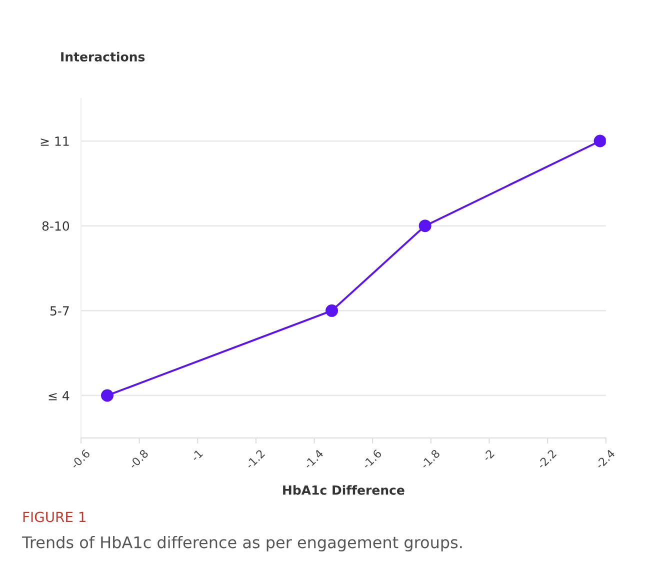 Image resolution: width=648 pixels, height=580 pixels. What do you see at coordinates (255, 459) in the screenshot?
I see `x-tick-label: -1.2` at bounding box center [255, 459].